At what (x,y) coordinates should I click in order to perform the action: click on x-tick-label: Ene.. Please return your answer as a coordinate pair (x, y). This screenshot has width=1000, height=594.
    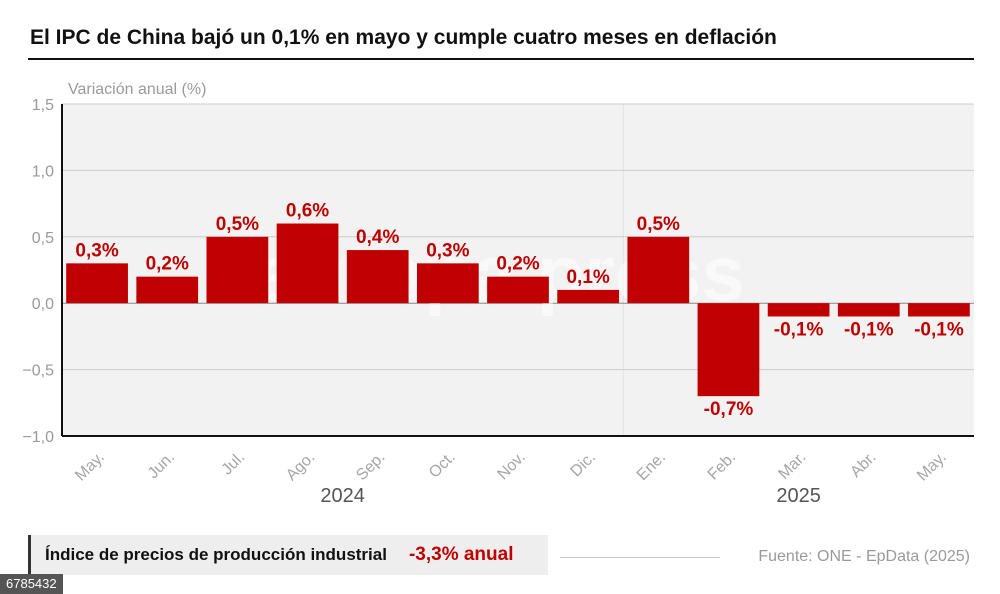
    Looking at the image, I should click on (651, 466).